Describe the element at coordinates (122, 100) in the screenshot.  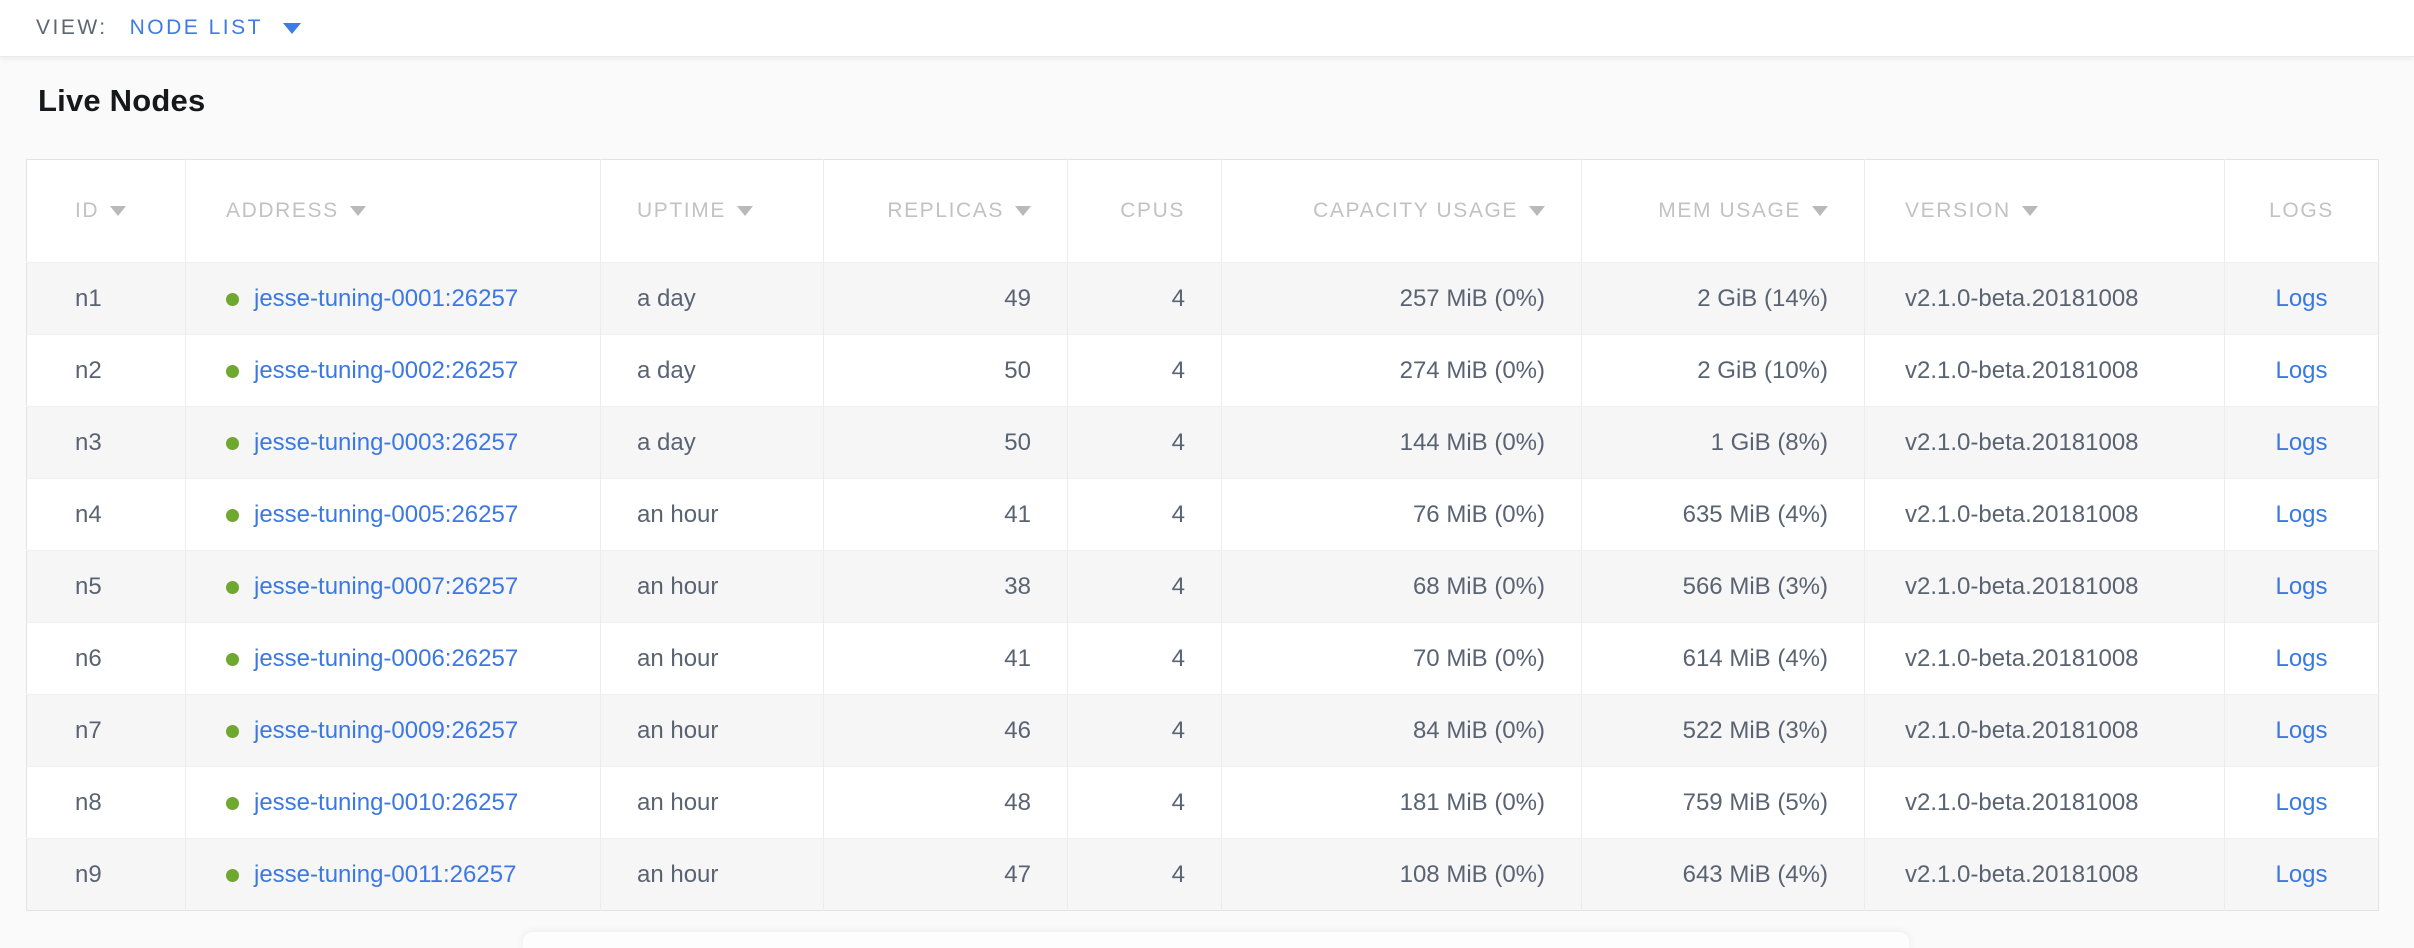
I see `page-title: Live Nodes` at that location.